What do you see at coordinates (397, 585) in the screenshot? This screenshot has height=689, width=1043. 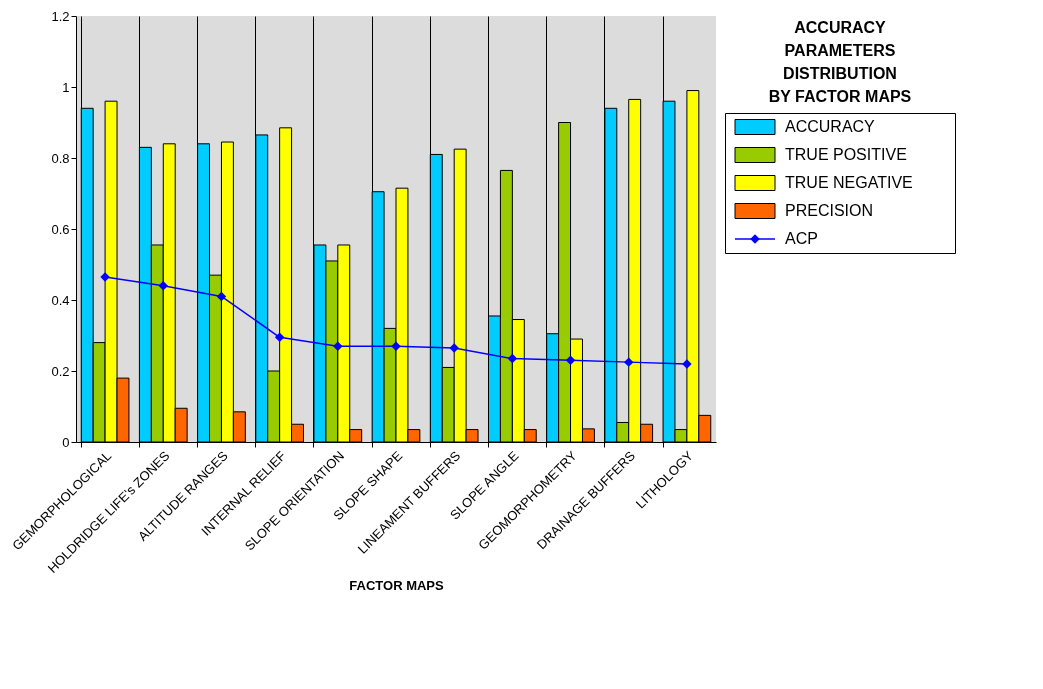 I see `x-axis-title: FACTOR MAPS` at bounding box center [397, 585].